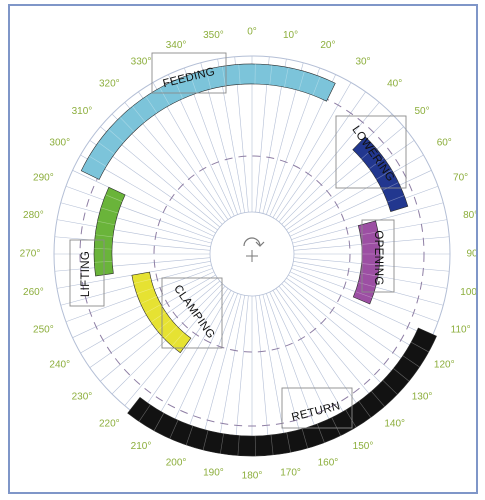  I want to click on degree-label: 340°, so click(176, 45).